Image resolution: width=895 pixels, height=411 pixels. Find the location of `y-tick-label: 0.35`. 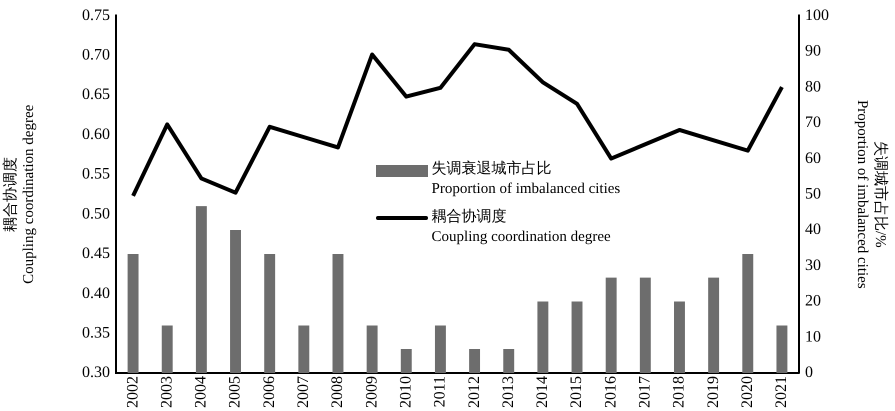

y-tick-label: 0.35 is located at coordinates (96, 333).